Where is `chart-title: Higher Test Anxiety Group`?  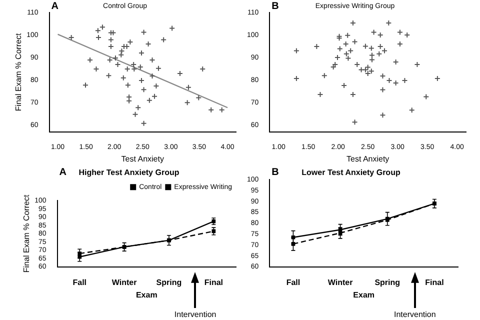
chart-title: Higher Test Anxiety Group is located at coordinates (129, 173).